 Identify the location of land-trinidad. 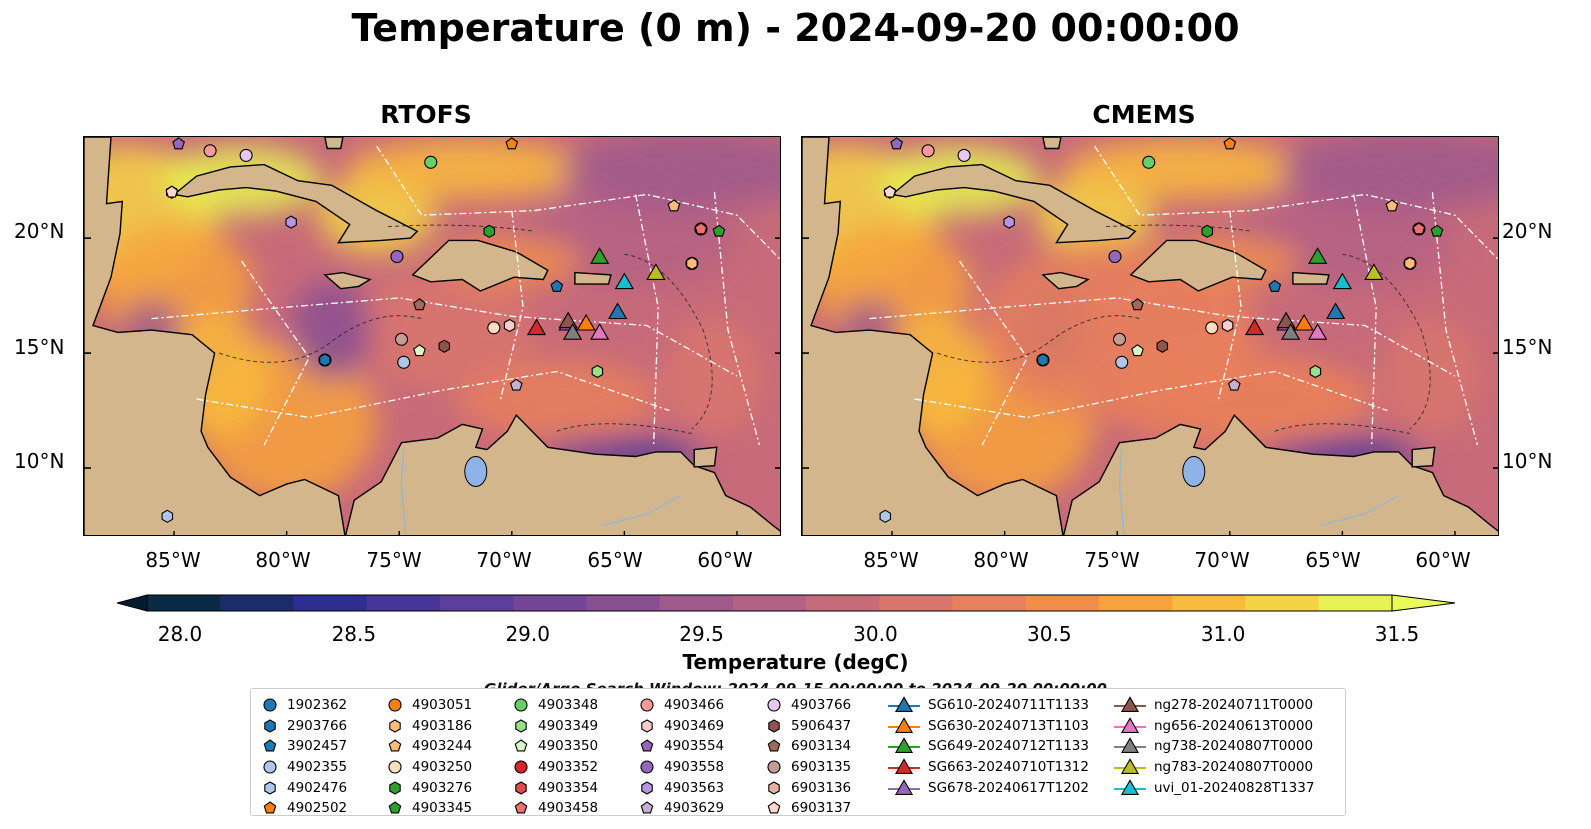
(1423, 457).